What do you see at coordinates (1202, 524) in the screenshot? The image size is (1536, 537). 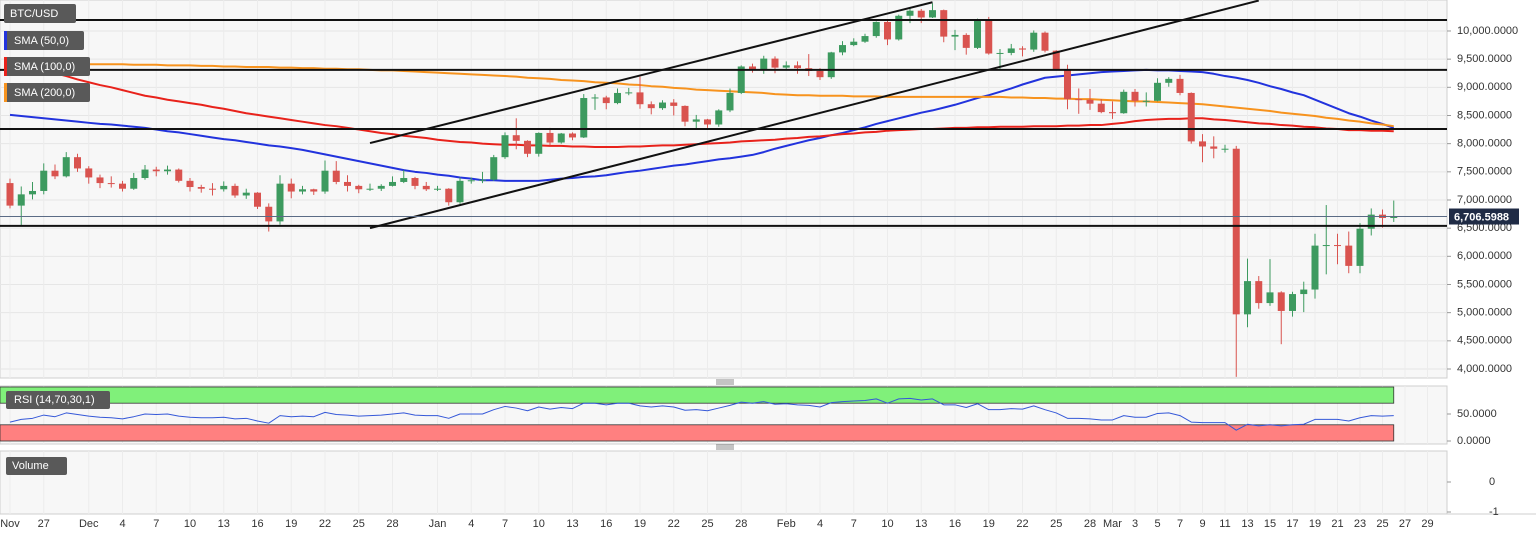 I see `x-tick-label: 9` at bounding box center [1202, 524].